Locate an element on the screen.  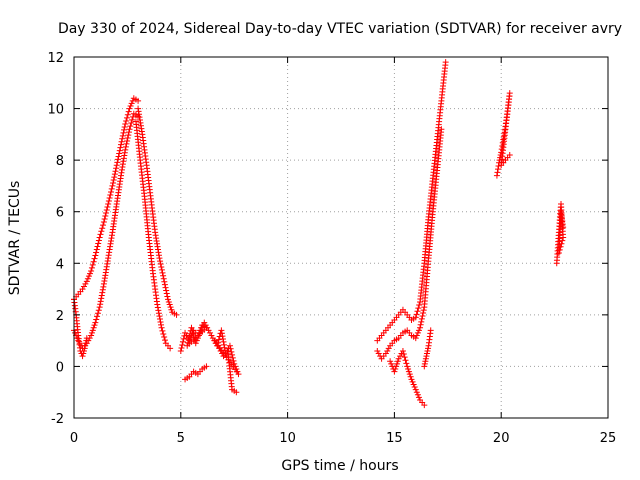
series-arc-3-drop is located at coordinates (407, 378).